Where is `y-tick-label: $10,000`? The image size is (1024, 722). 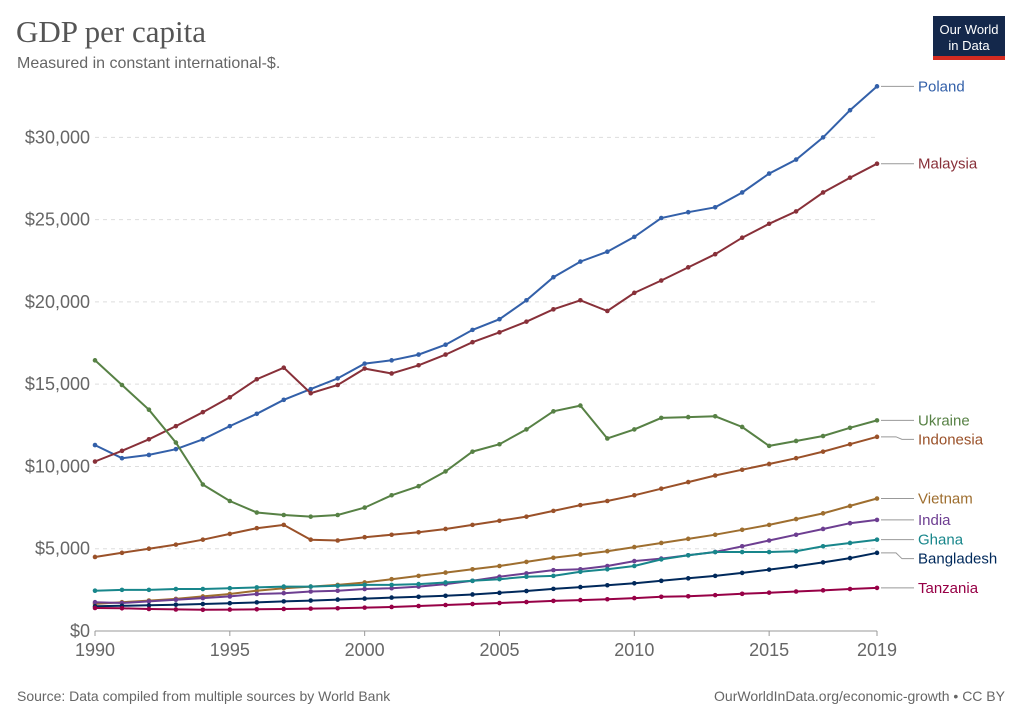 y-tick-label: $10,000 is located at coordinates (57, 466).